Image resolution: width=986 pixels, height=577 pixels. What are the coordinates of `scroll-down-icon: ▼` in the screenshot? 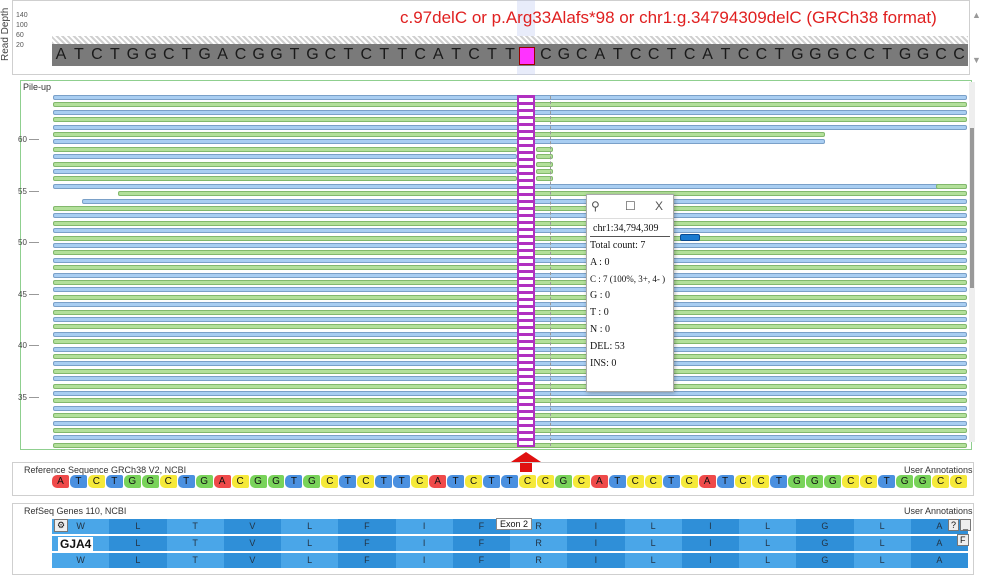 It's located at (976, 60).